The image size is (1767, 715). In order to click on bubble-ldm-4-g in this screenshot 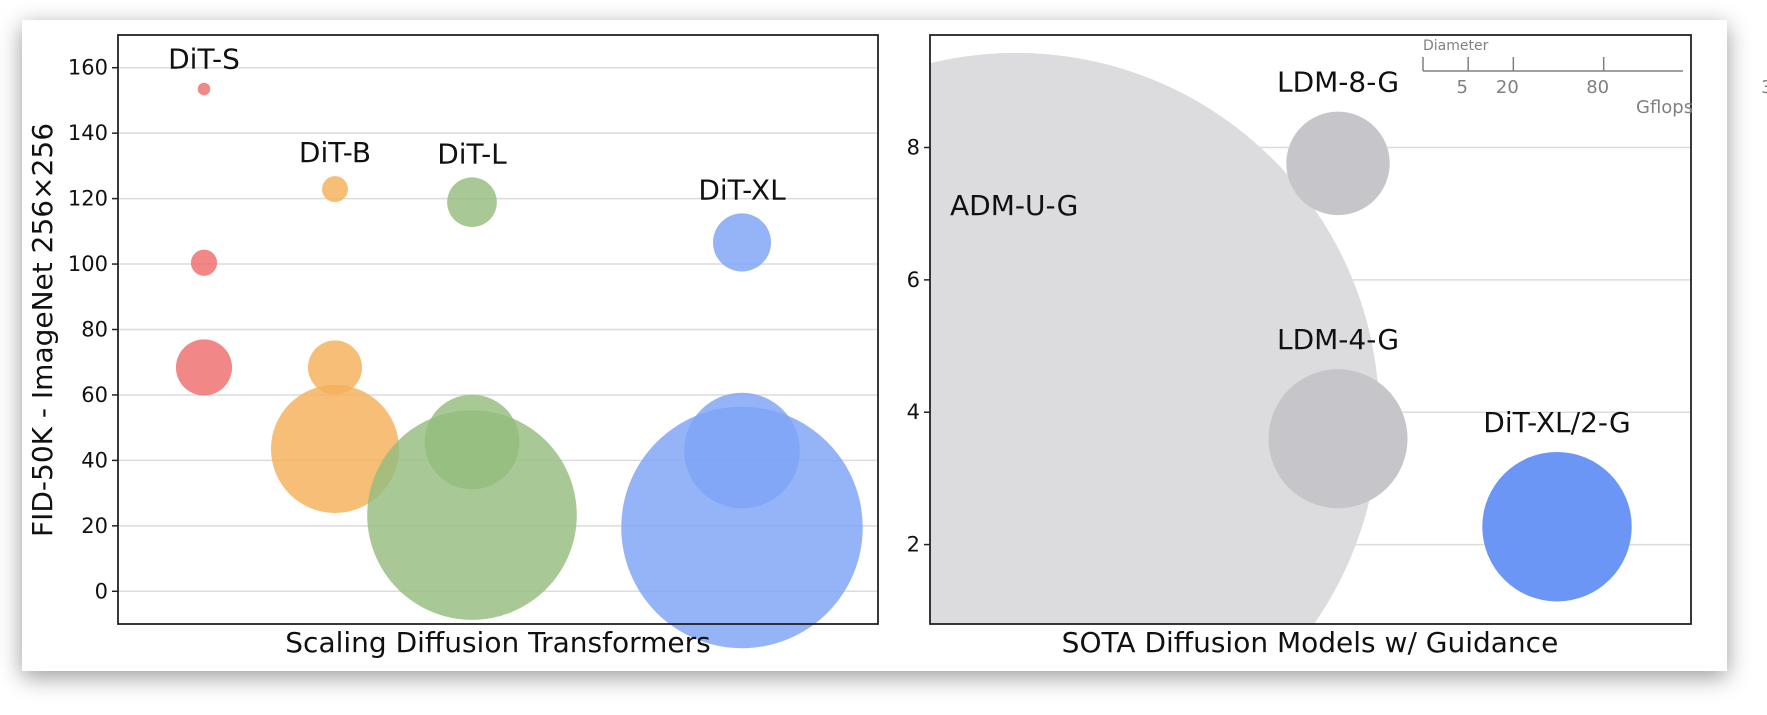, I will do `click(1338, 439)`.